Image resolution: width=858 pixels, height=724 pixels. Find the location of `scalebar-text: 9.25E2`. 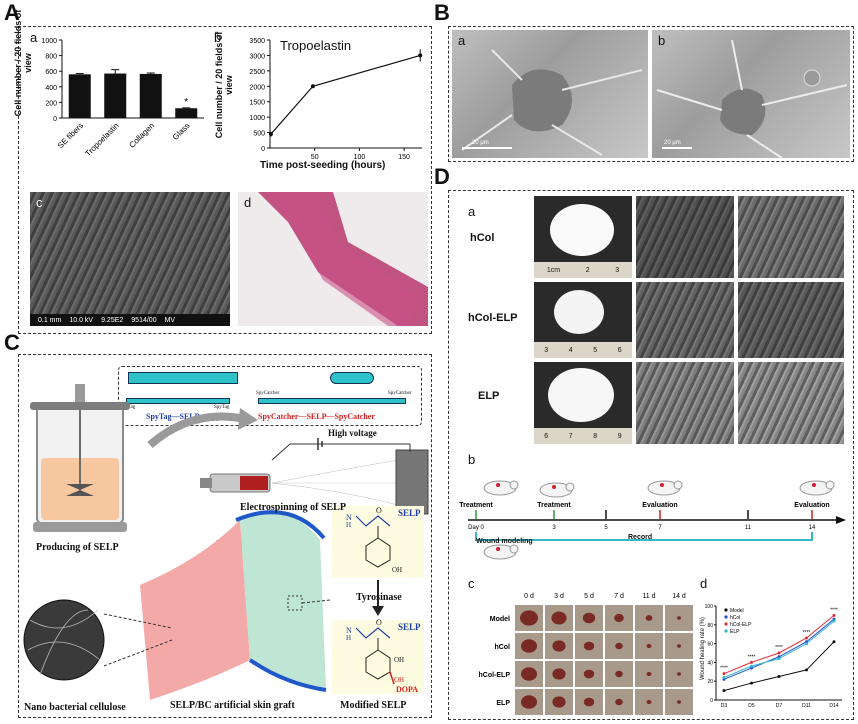

scalebar-text: 9.25E2 is located at coordinates (112, 320).